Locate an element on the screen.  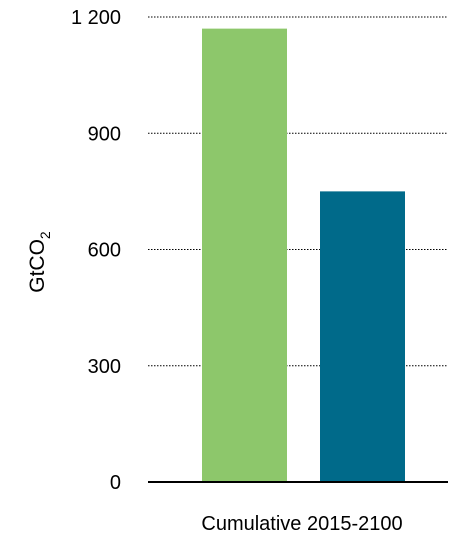
y-tick-label: 600 is located at coordinates (104, 251).